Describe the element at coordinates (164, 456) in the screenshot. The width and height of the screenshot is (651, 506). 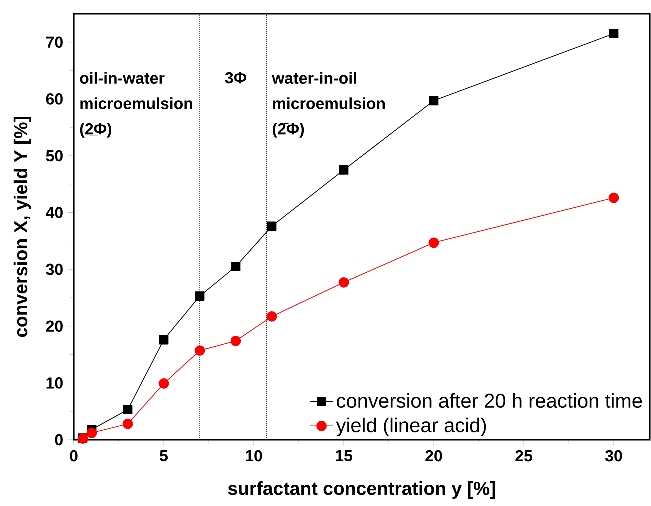
I see `x-tick-label: 5` at that location.